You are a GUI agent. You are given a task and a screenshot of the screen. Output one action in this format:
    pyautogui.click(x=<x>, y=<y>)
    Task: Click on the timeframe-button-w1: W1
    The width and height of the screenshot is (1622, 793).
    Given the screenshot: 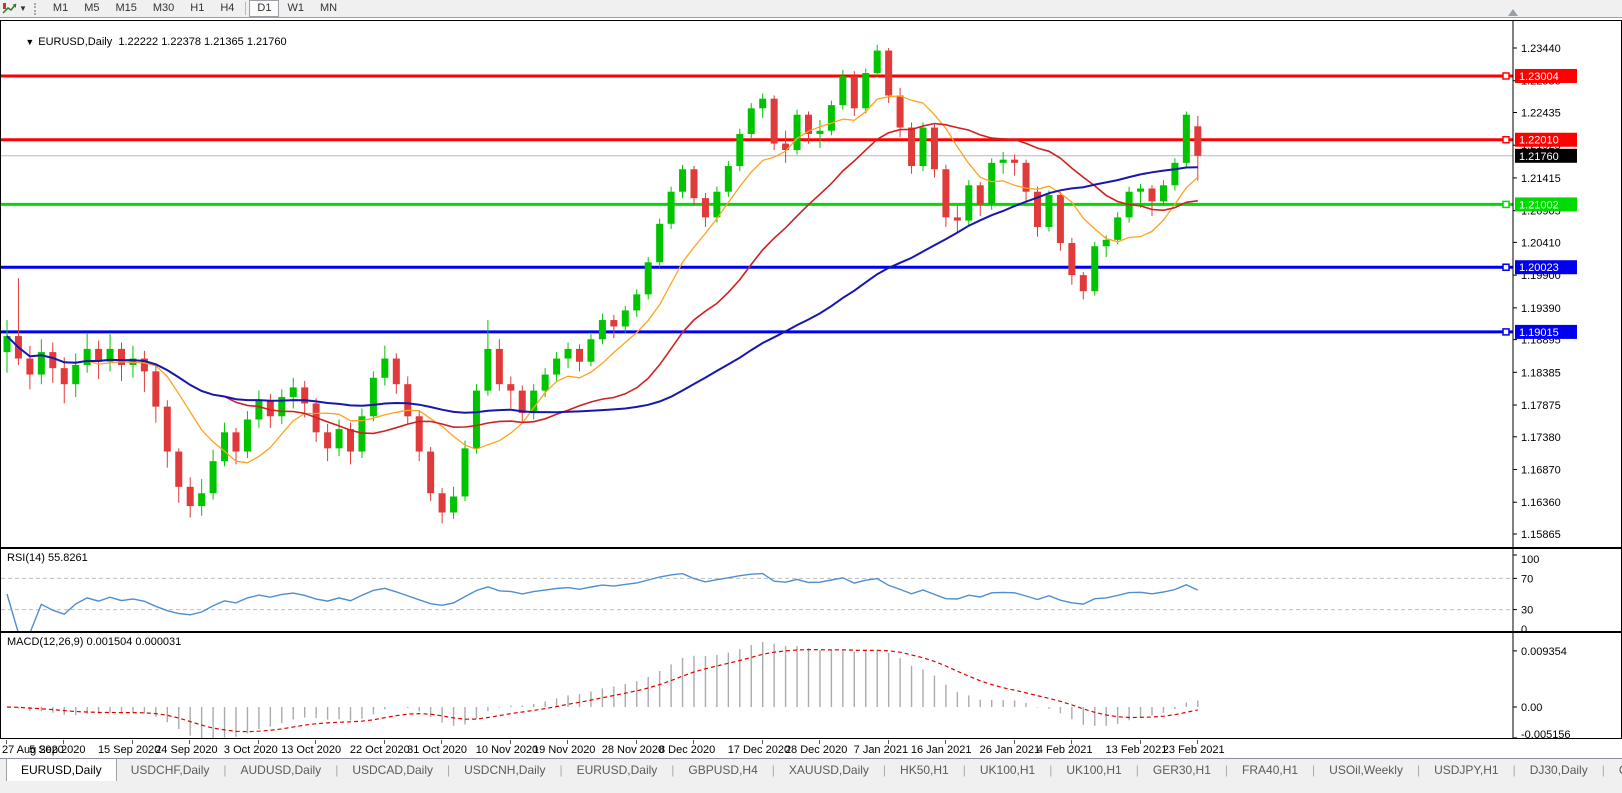 What is the action you would take?
    pyautogui.click(x=295, y=8)
    